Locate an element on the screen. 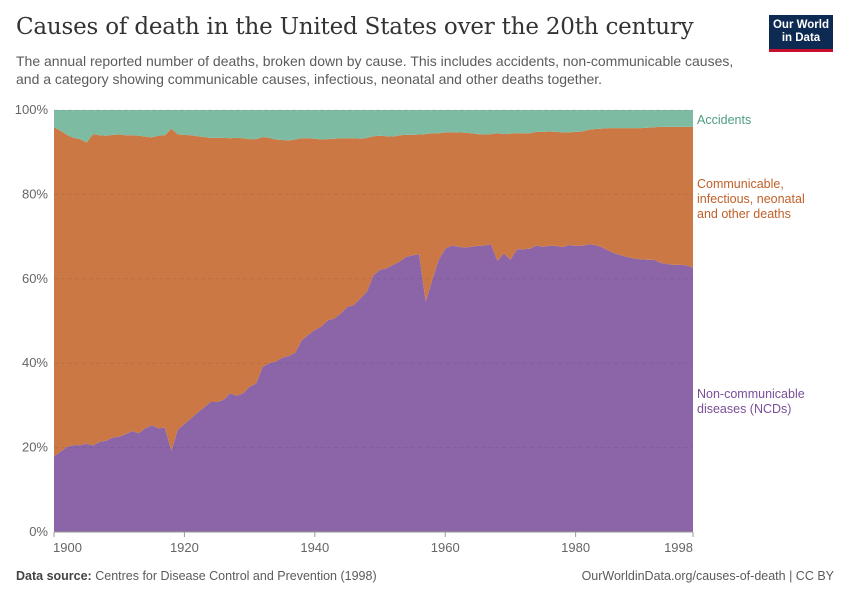  y-tick-label: 0% is located at coordinates (38, 531).